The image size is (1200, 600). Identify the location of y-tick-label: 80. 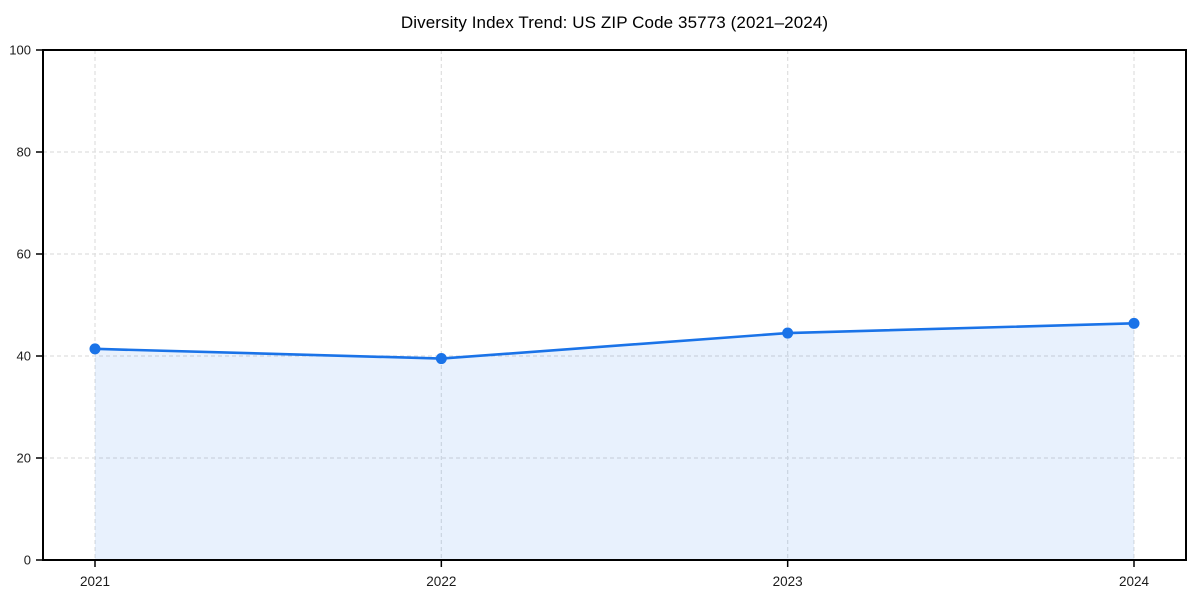
(24, 152).